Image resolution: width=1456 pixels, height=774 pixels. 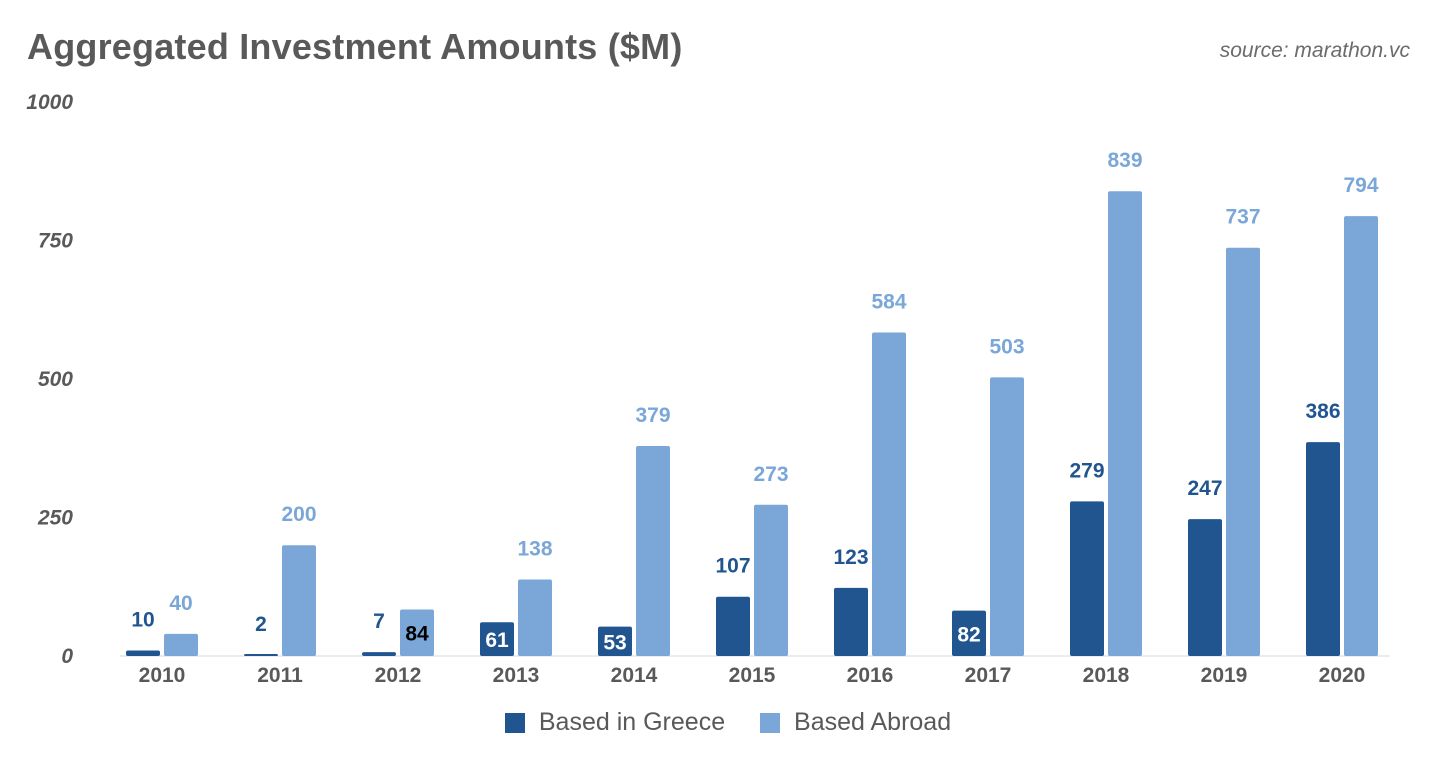 What do you see at coordinates (398, 675) in the screenshot?
I see `x-tick-label: 2012` at bounding box center [398, 675].